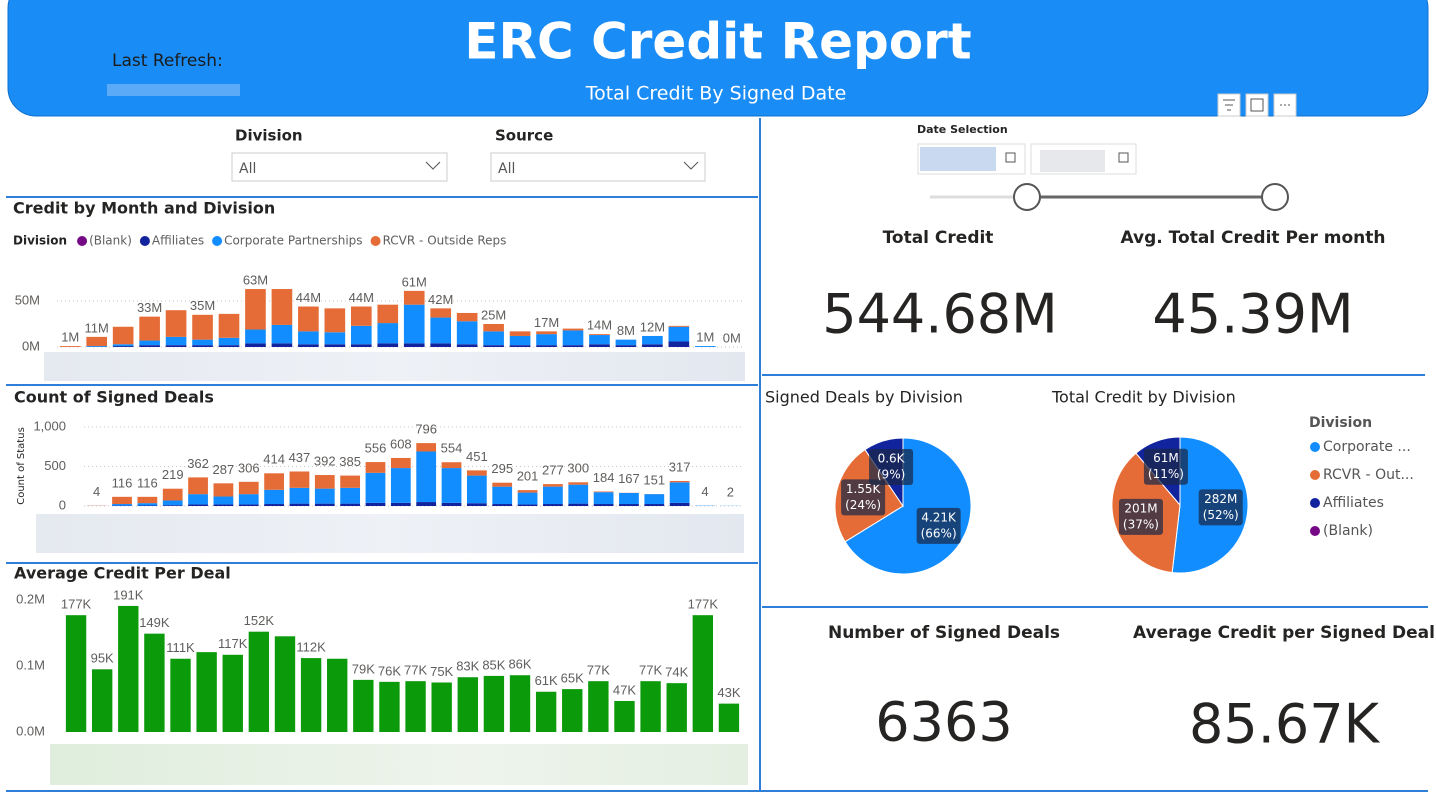 This screenshot has width=1436, height=795. I want to click on data-label: 11M, so click(97, 327).